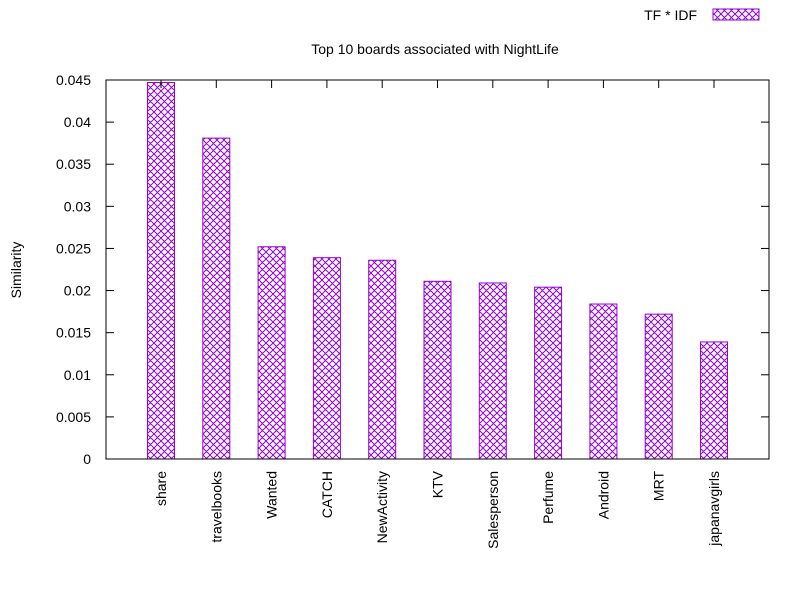  Describe the element at coordinates (161, 271) in the screenshot. I see `bar-share` at that location.